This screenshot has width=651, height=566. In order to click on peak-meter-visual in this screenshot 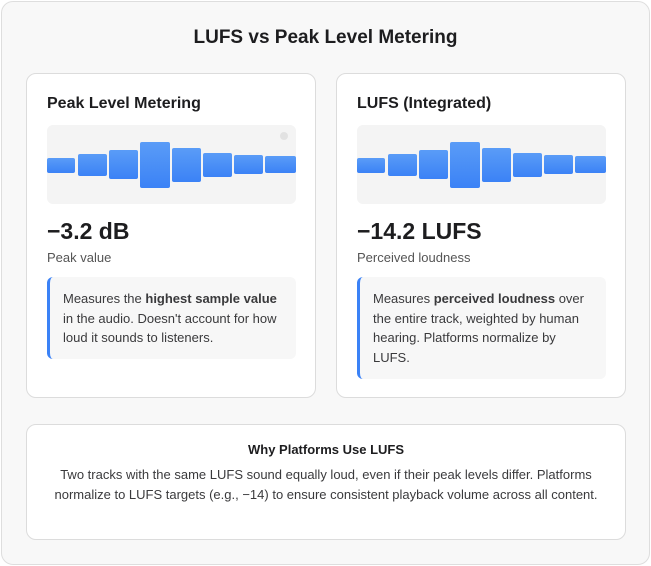, I will do `click(171, 164)`.